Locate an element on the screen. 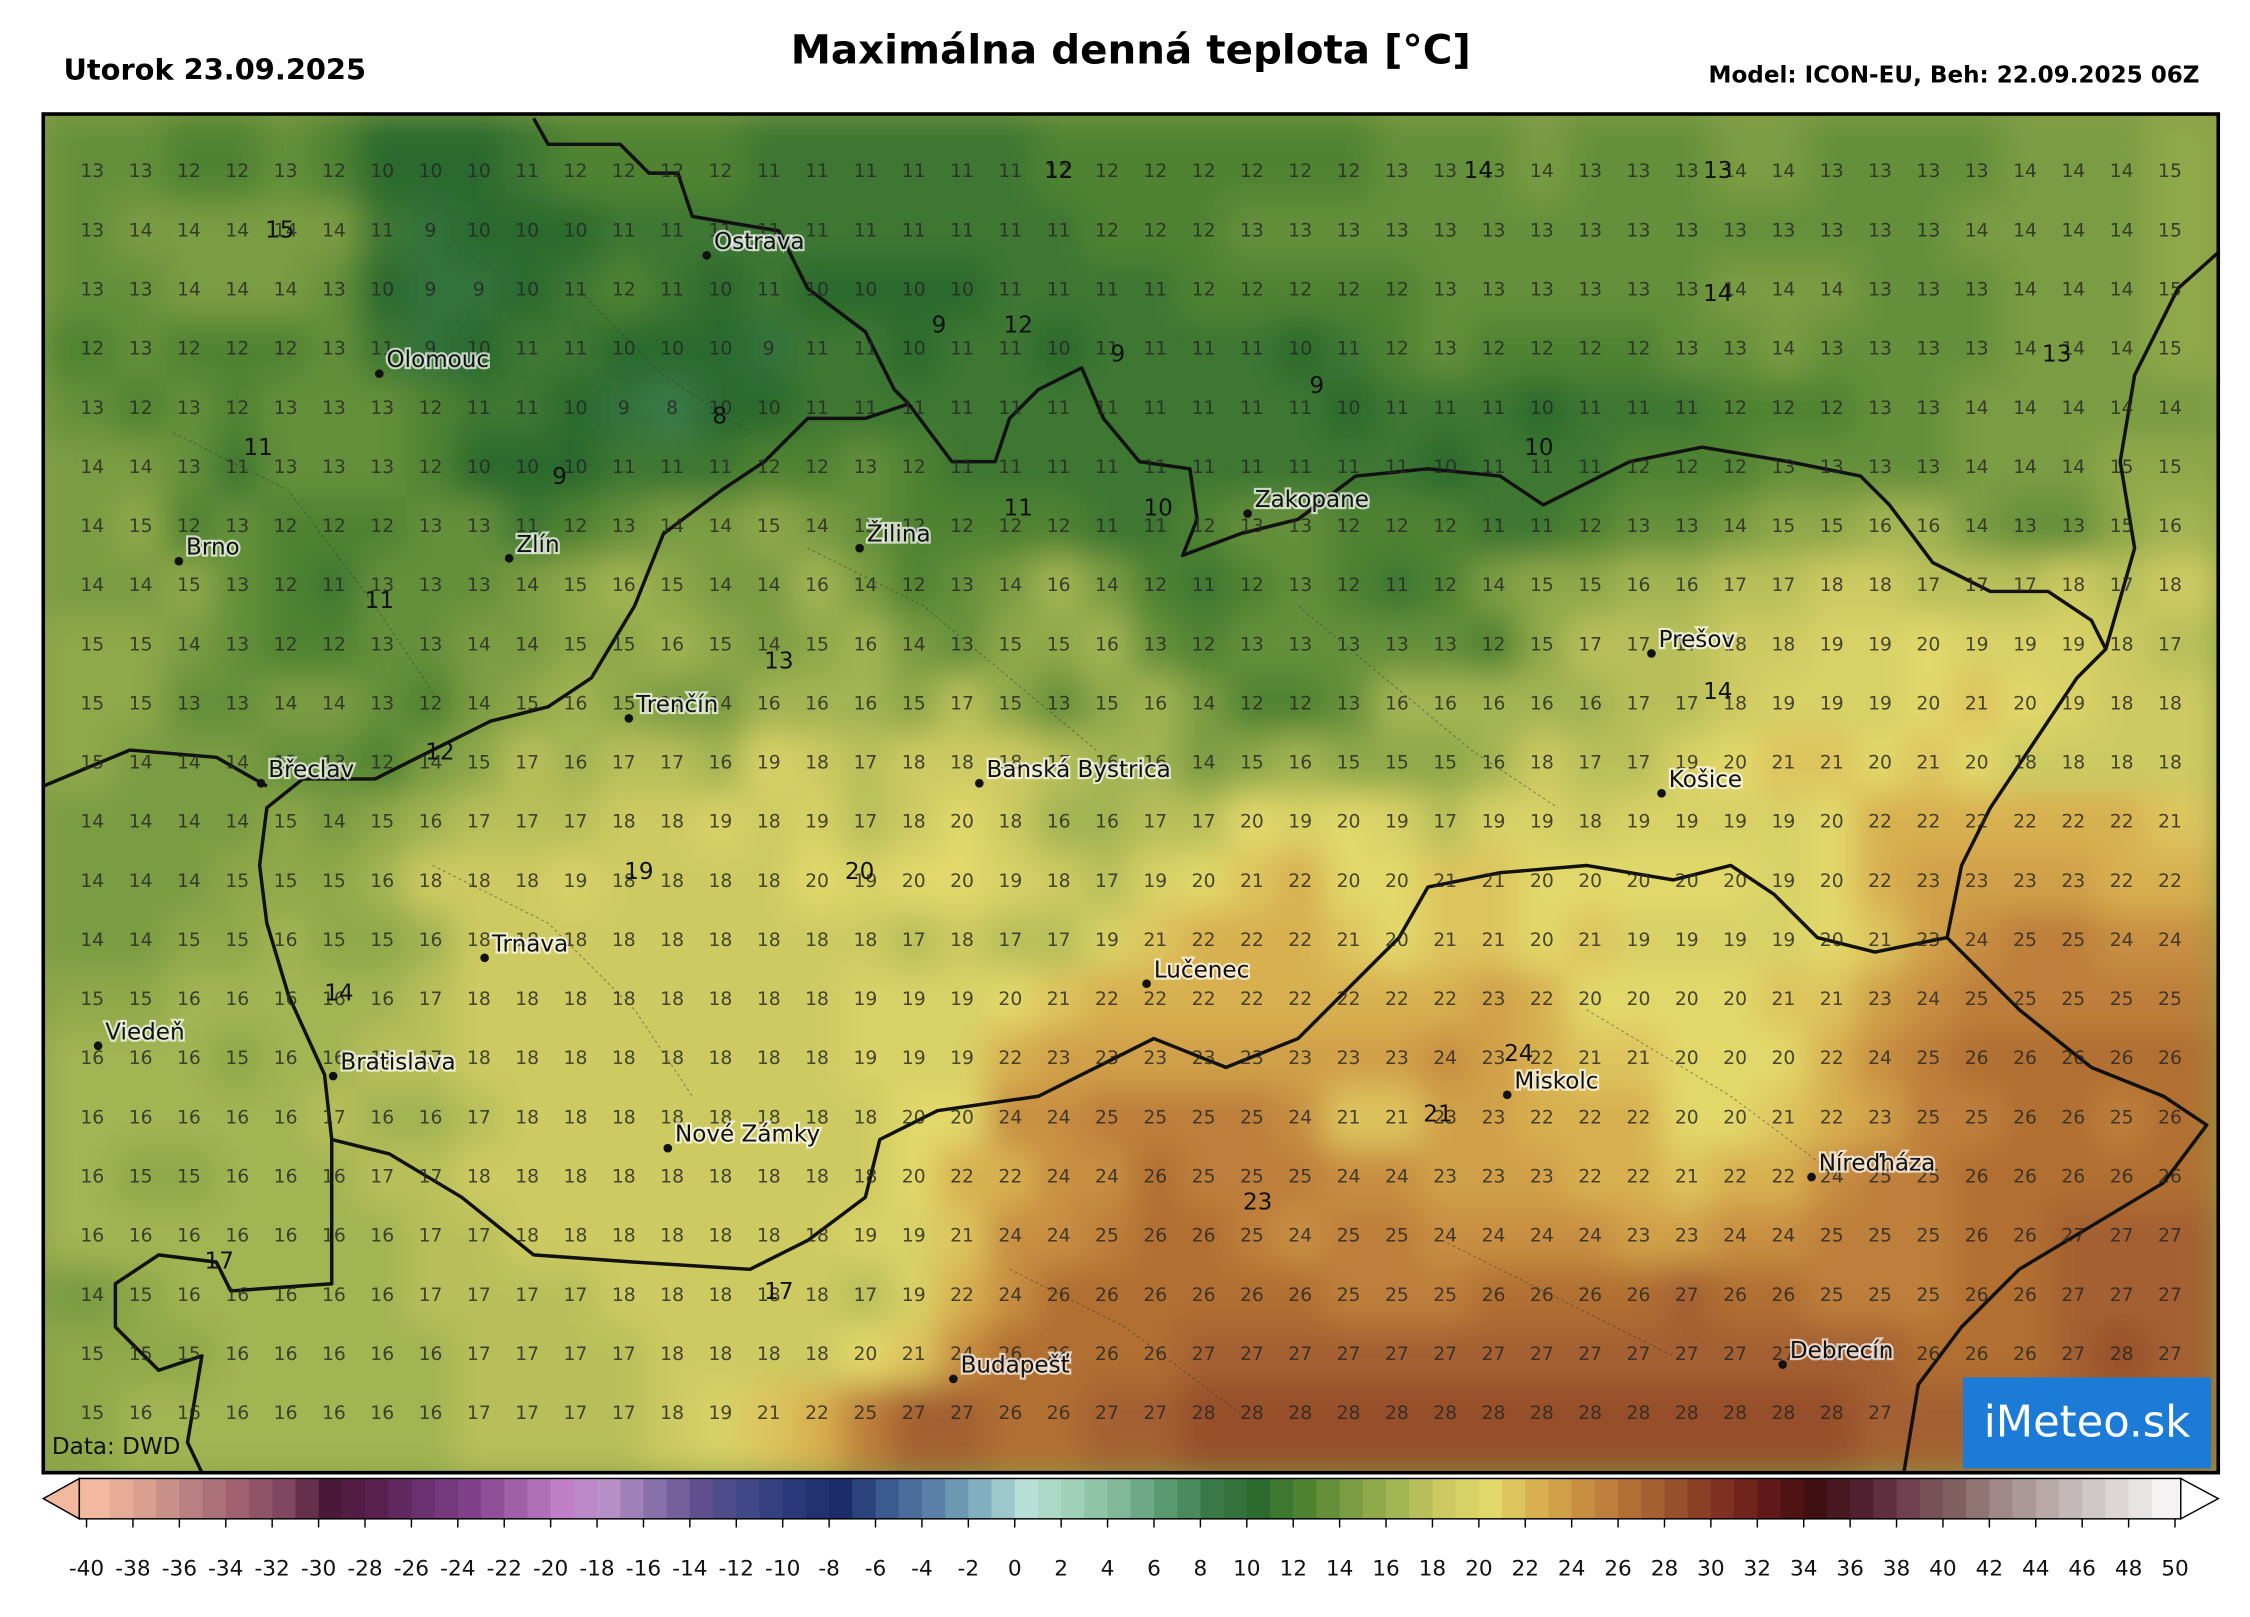  grid-value: 19 is located at coordinates (2025, 644).